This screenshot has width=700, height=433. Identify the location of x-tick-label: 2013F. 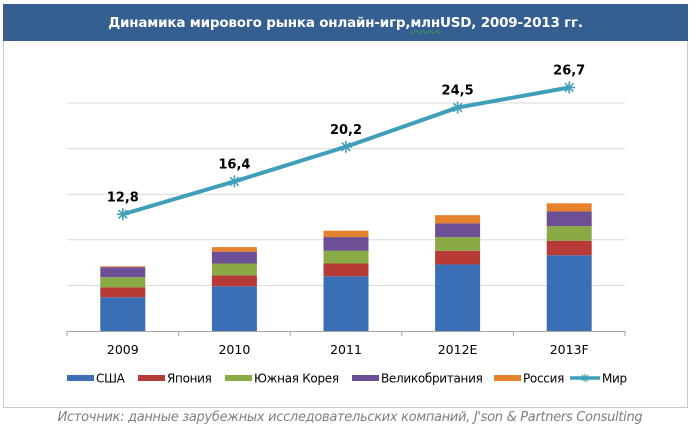
(569, 349).